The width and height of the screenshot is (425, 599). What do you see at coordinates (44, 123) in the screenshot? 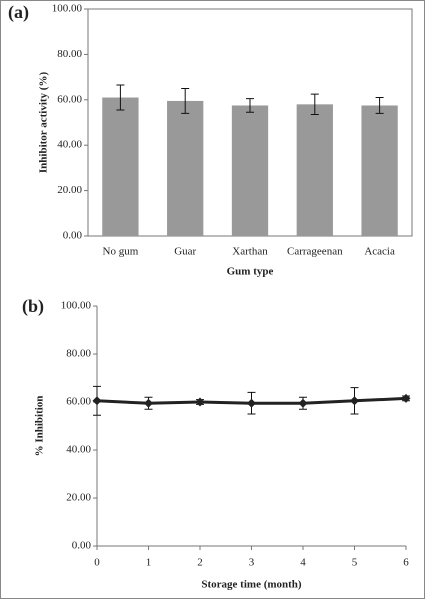
I see `y-axis-title: Inhibitor activity (%)` at bounding box center [44, 123].